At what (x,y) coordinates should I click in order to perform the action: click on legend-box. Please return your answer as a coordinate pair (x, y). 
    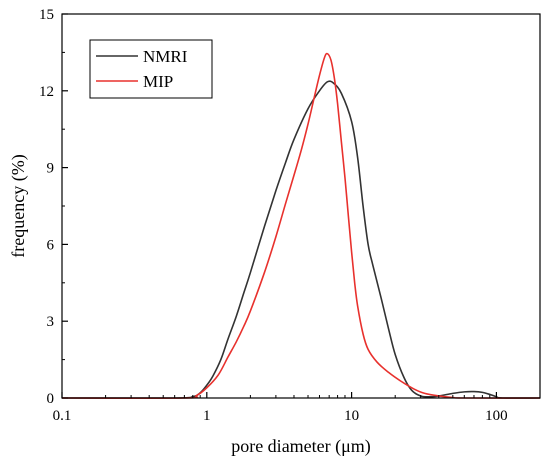
    Looking at the image, I should click on (151, 69).